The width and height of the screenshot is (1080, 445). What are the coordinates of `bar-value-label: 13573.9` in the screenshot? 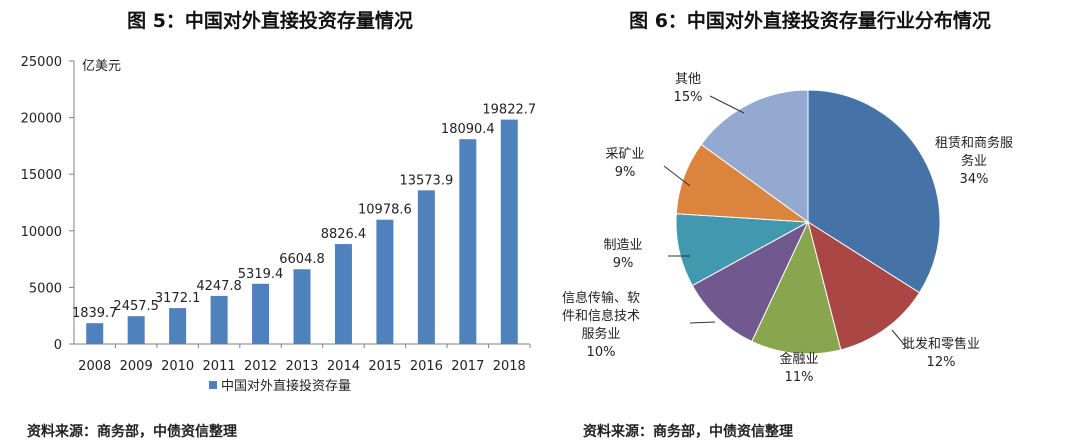 It's located at (426, 180).